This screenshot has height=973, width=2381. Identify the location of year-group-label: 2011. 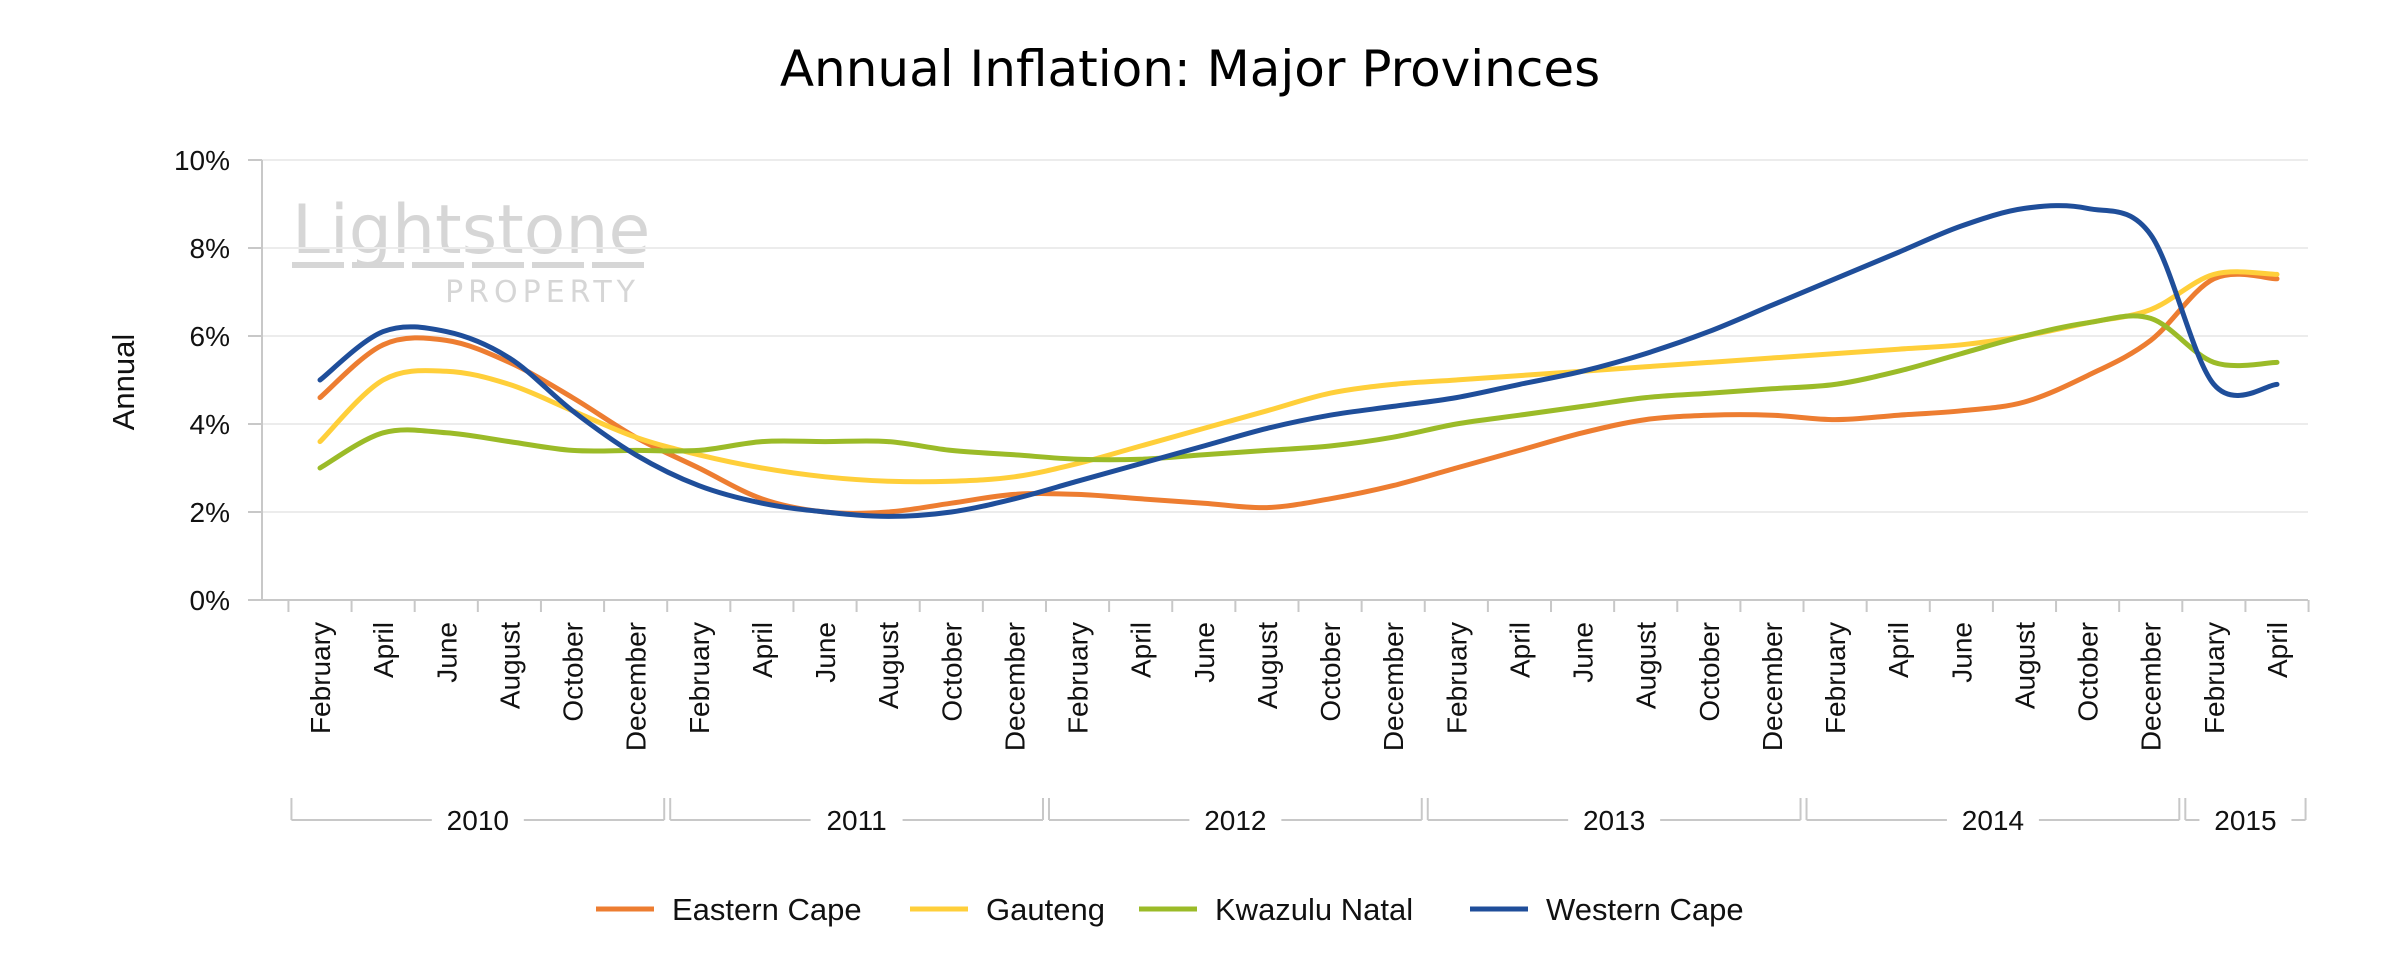
(856, 820).